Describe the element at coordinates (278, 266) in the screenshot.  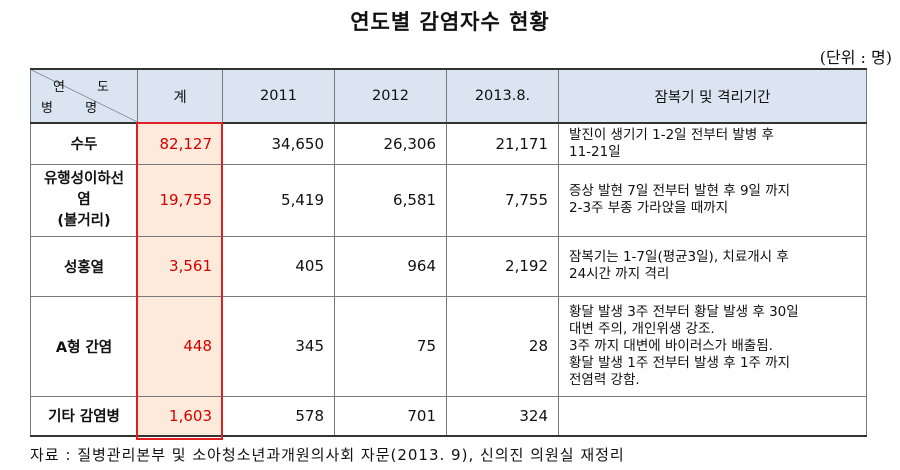
I see `value-2011: 405` at that location.